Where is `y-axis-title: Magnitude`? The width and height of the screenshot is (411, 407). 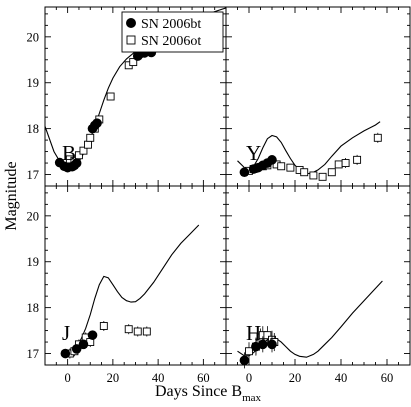 y-axis-title: Magnitude is located at coordinates (11, 195).